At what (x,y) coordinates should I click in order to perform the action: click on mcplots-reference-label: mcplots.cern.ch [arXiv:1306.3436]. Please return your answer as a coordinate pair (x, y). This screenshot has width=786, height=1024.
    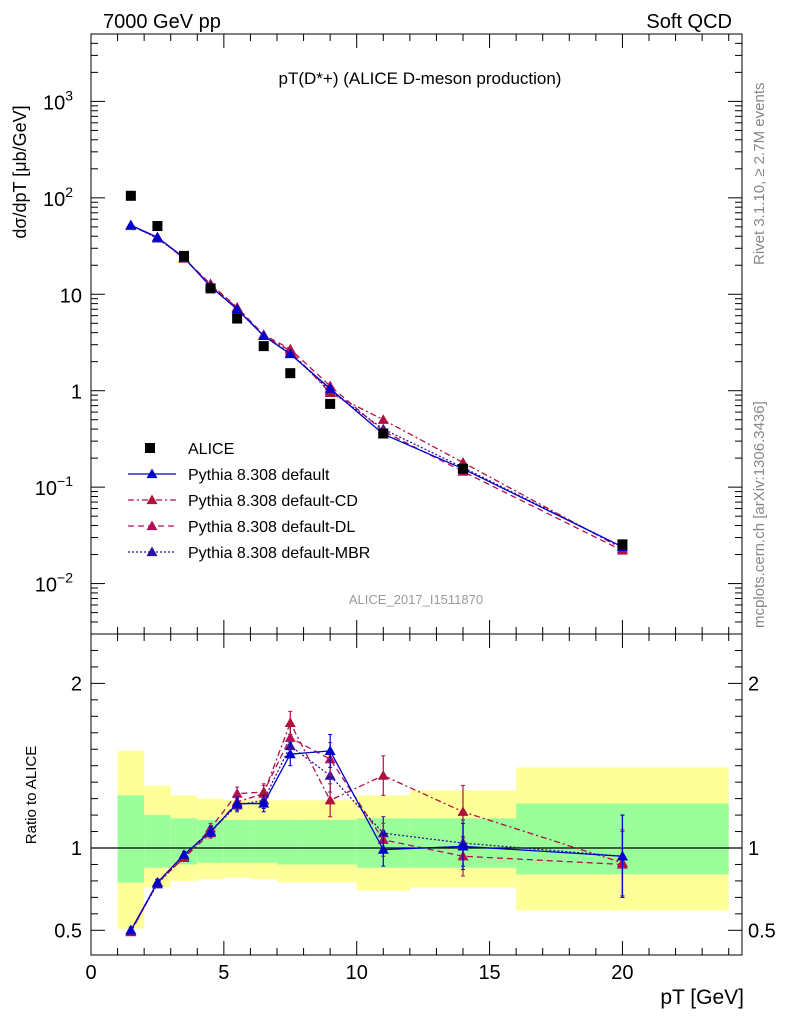
    Looking at the image, I should click on (759, 514).